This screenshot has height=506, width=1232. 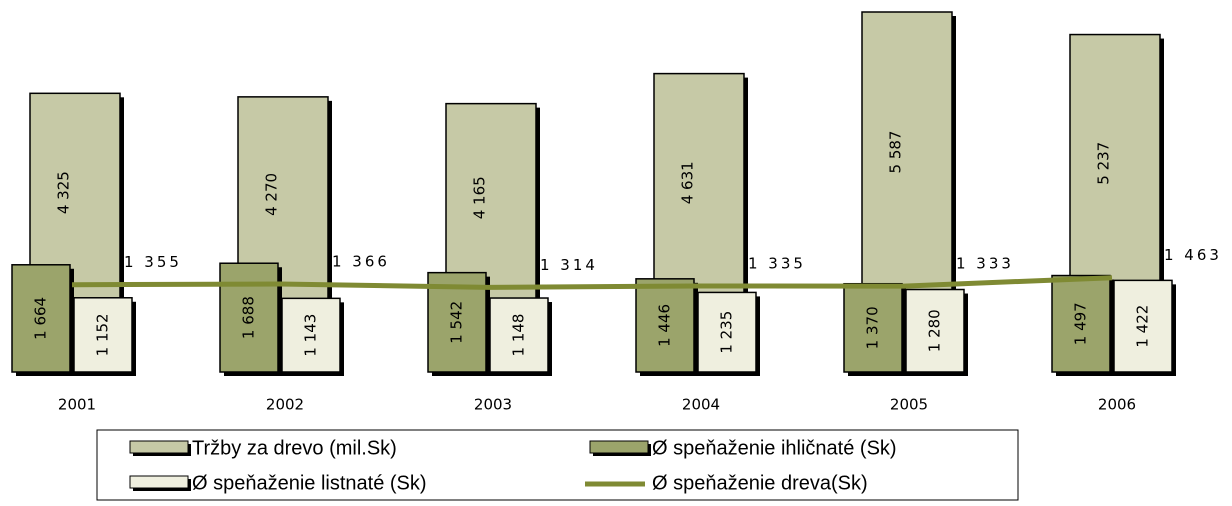 I want to click on x-tick-label: 2006, so click(x=1117, y=405).